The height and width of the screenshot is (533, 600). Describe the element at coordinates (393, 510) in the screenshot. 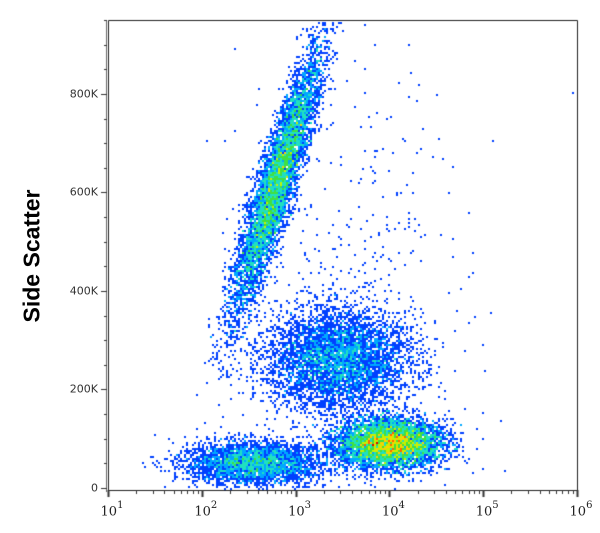

I see `x-tick-label: 10⁴` at that location.